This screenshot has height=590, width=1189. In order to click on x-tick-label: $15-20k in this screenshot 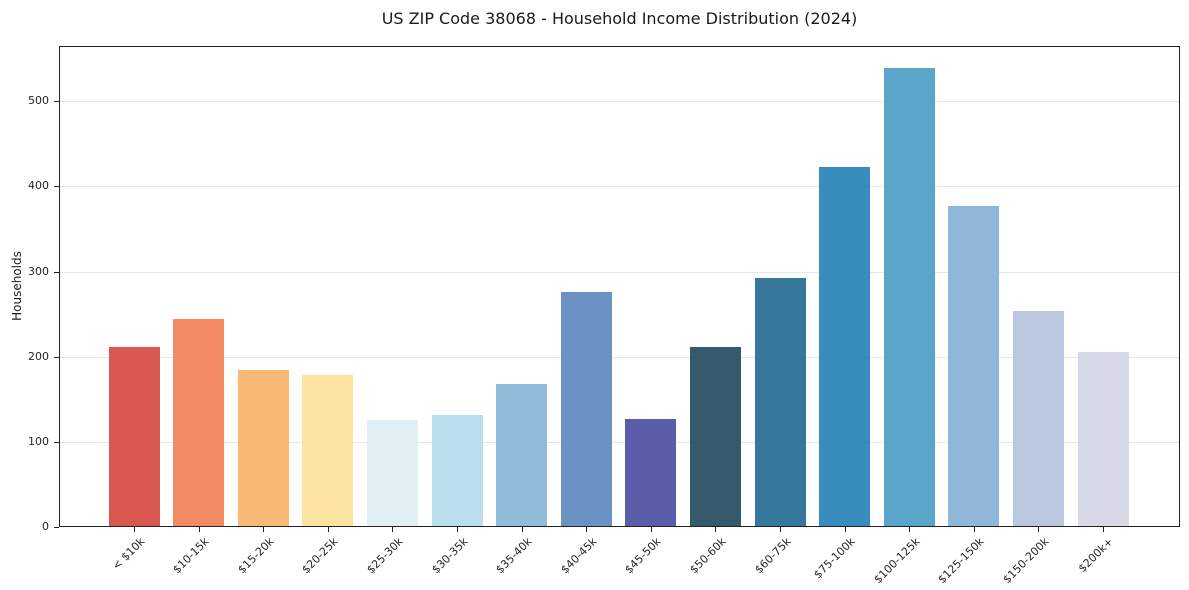, I will do `click(256, 556)`.